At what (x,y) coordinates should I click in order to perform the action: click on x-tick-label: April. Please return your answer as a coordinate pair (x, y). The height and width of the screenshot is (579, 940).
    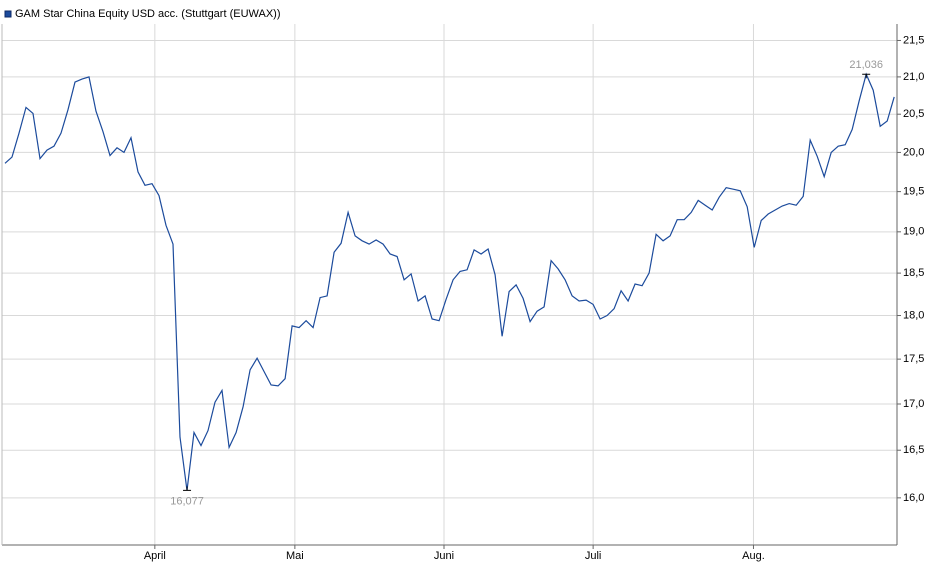
    Looking at the image, I should click on (155, 556).